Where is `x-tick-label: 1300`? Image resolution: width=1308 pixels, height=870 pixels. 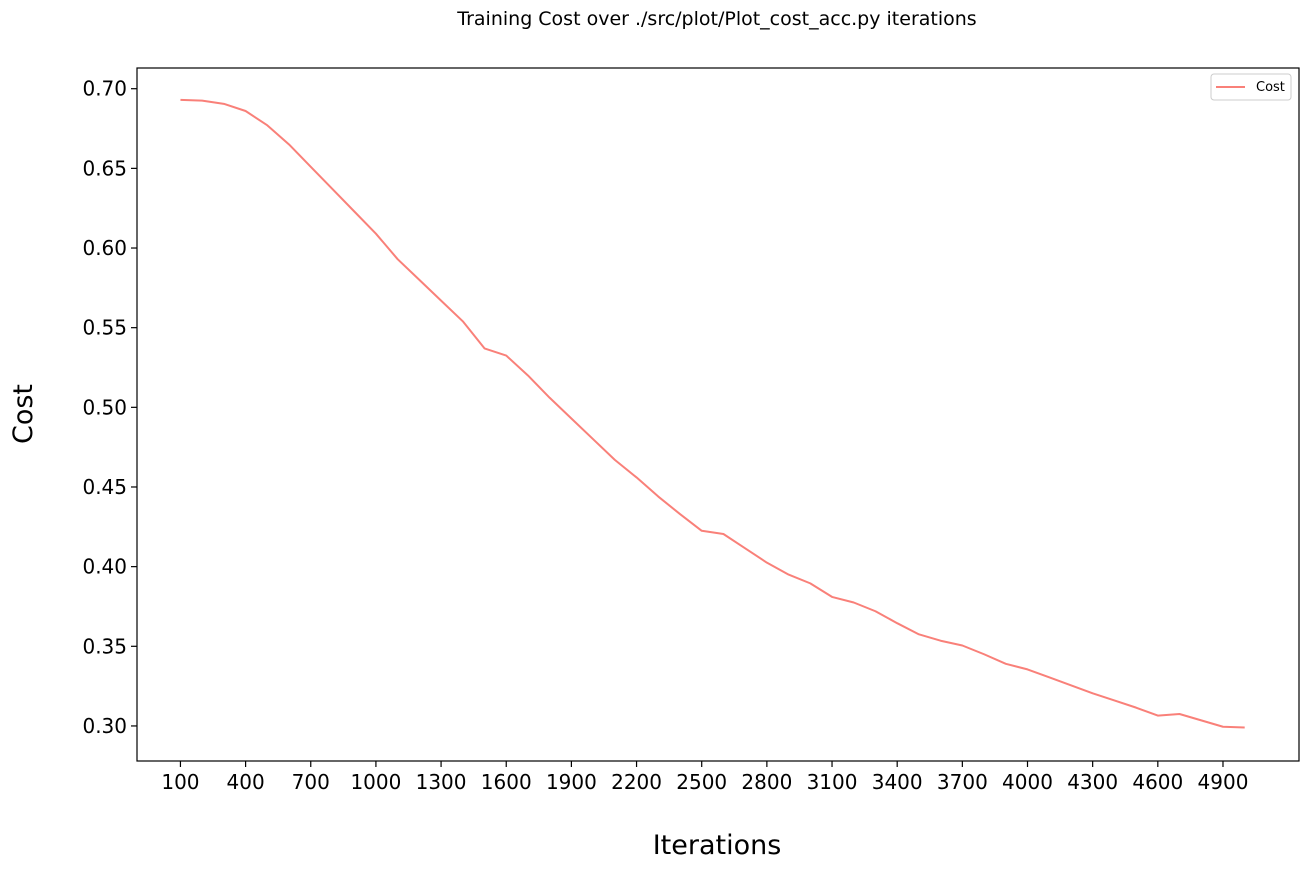
x-tick-label: 1300 is located at coordinates (441, 782).